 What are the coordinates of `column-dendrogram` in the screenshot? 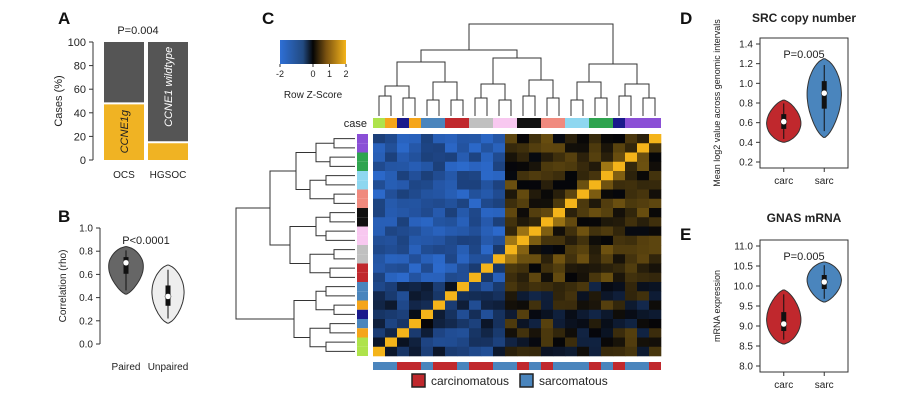 It's located at (517, 69).